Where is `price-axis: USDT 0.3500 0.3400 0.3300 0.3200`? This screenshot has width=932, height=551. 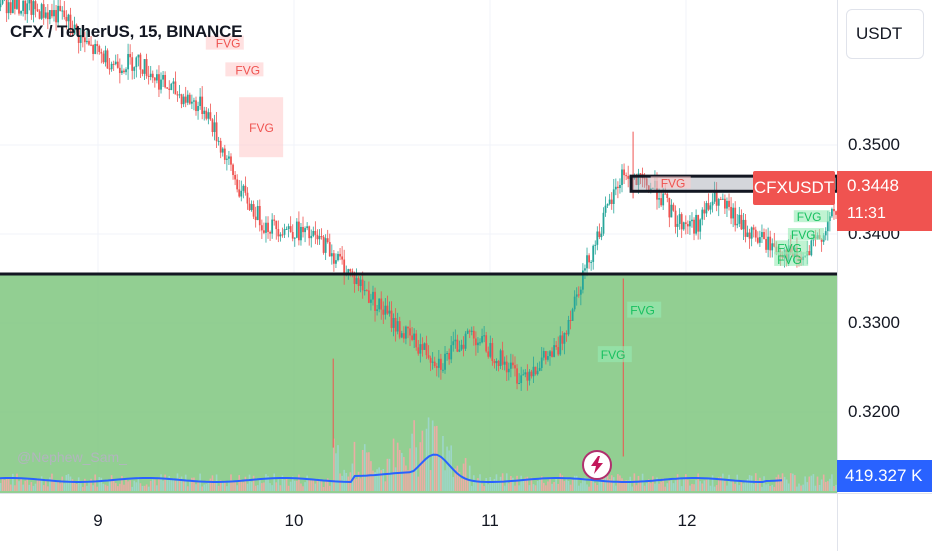 price-axis: USDT 0.3500 0.3400 0.3300 0.3200 is located at coordinates (884, 246).